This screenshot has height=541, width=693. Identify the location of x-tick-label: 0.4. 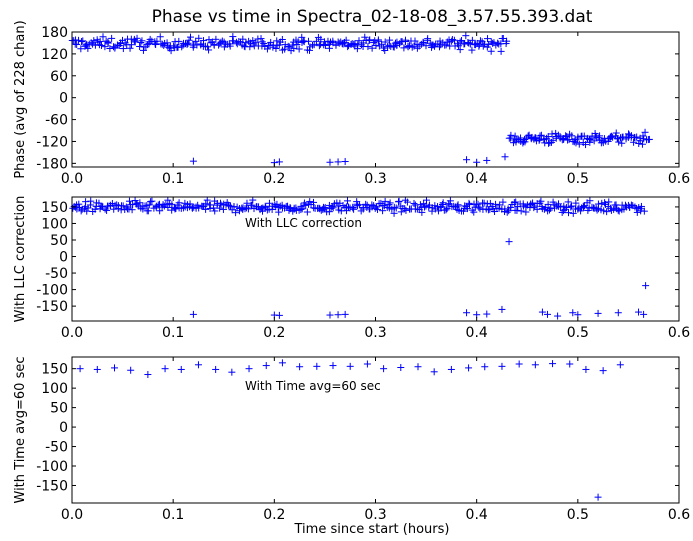
(477, 179).